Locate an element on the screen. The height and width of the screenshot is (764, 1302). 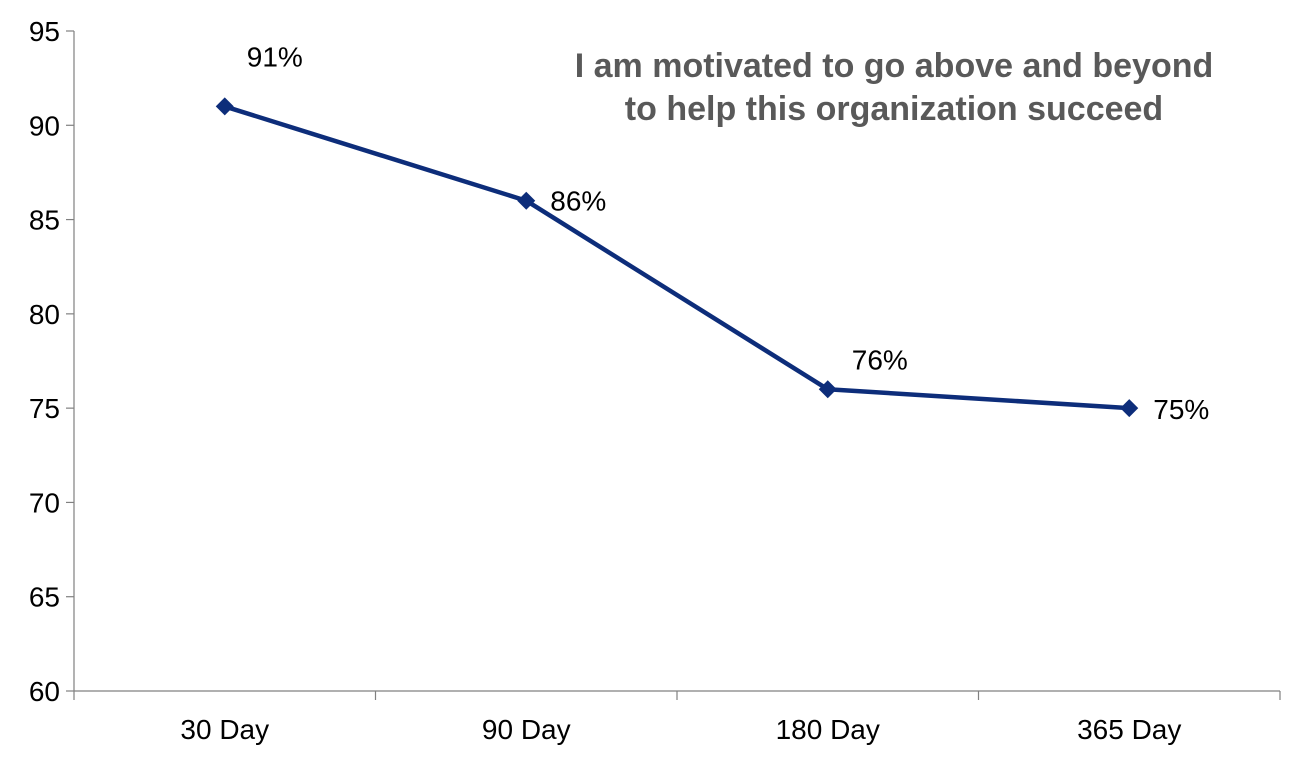
x-tick-label: 30 Day is located at coordinates (224, 729).